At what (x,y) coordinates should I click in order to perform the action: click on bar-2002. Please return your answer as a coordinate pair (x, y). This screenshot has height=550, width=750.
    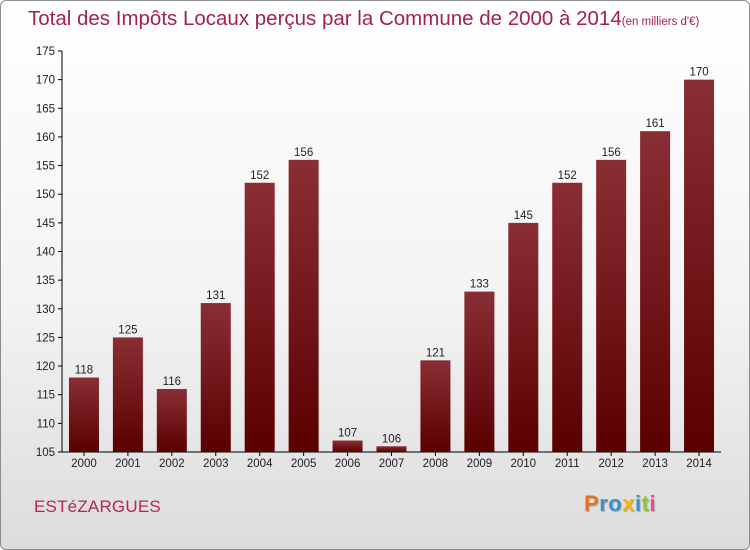
    Looking at the image, I should click on (171, 420).